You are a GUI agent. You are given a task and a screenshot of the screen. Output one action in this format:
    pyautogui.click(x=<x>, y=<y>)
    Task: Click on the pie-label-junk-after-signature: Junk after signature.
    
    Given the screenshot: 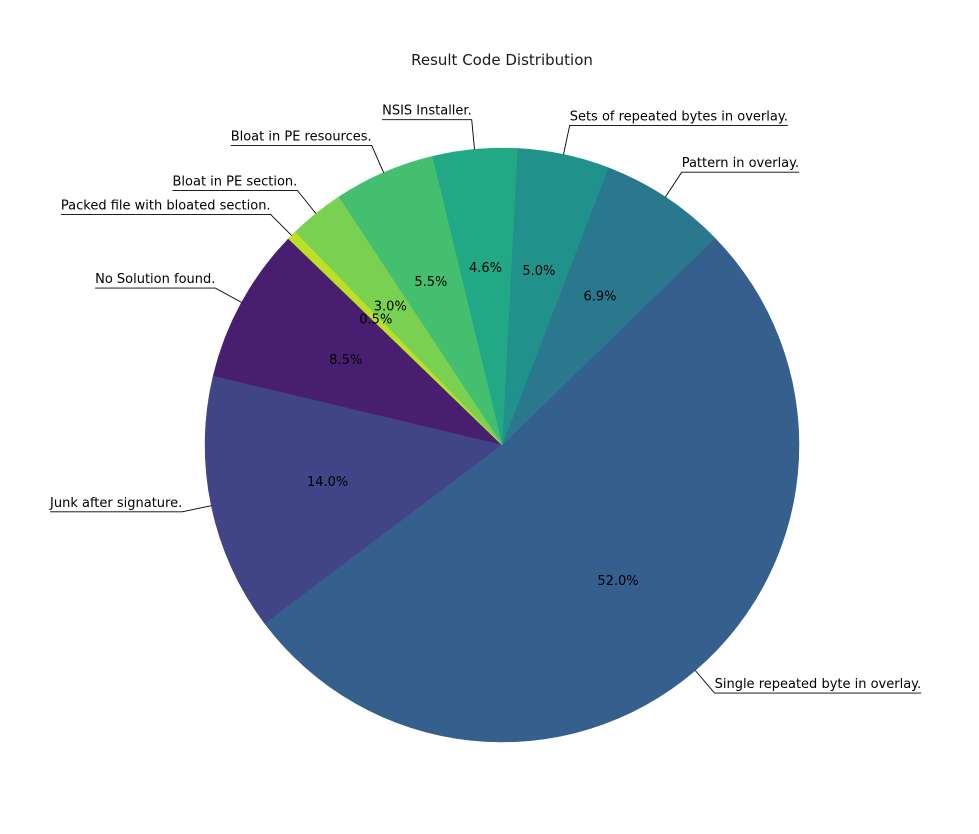 What is the action you would take?
    pyautogui.click(x=115, y=503)
    